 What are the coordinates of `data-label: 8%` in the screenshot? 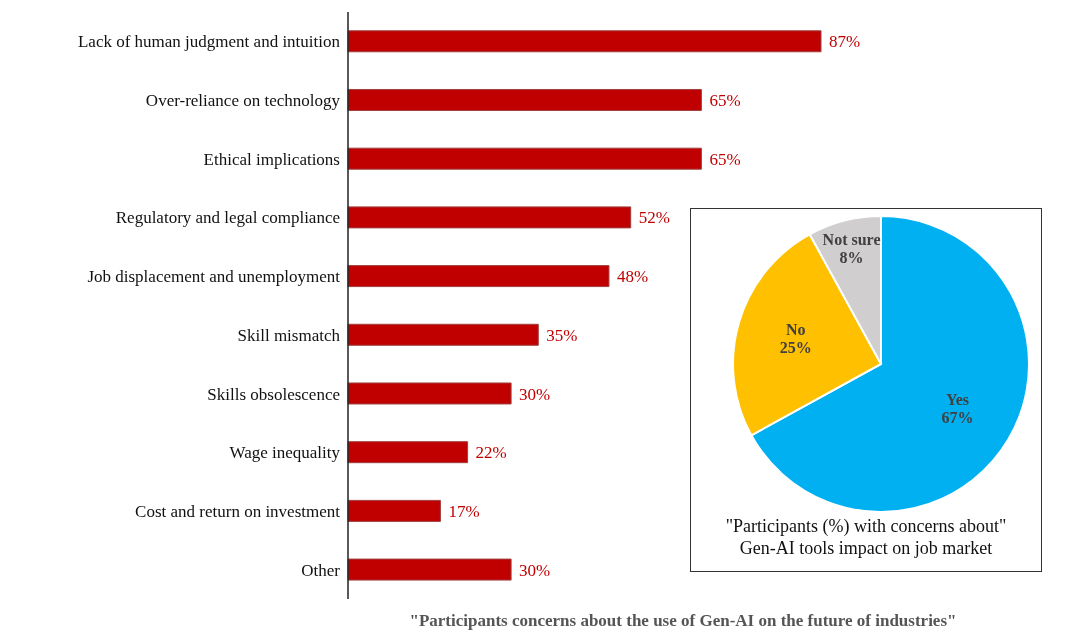 It's located at (851, 258).